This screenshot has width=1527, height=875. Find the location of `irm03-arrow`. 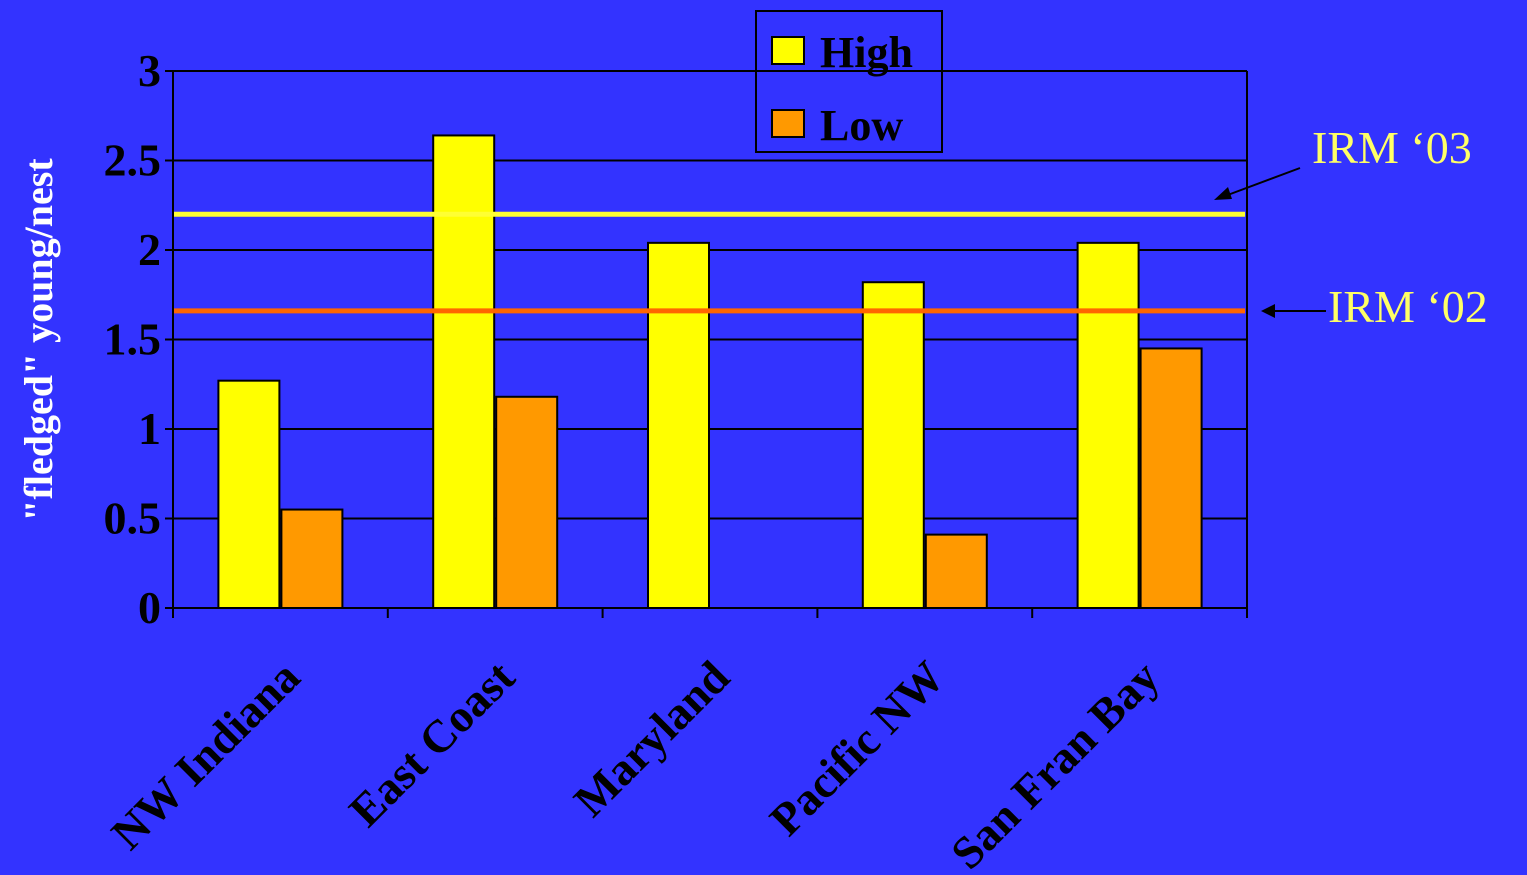

irm03-arrow is located at coordinates (1262, 182).